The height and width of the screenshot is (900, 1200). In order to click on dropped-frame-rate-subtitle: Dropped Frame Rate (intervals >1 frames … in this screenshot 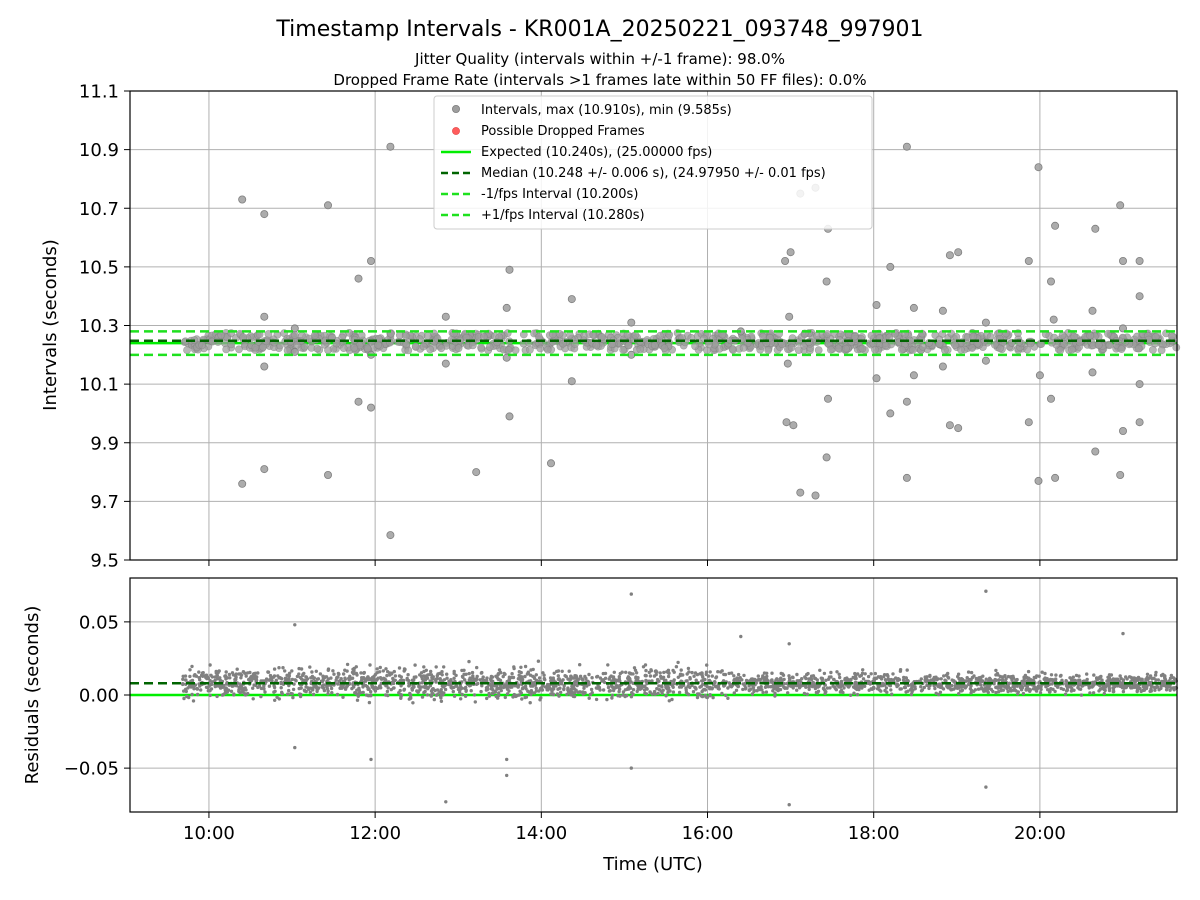, I will do `click(599, 80)`.